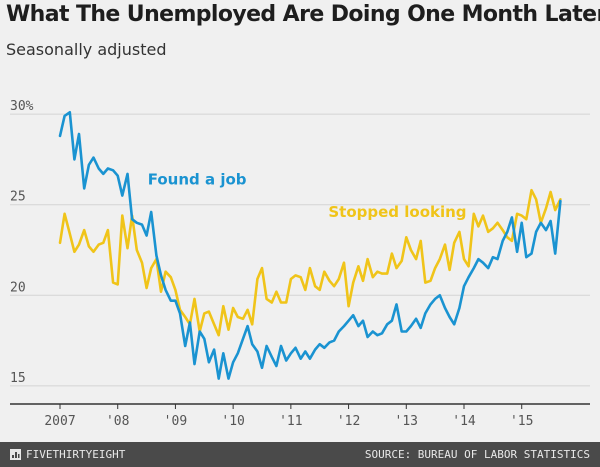  Describe the element at coordinates (521, 421) in the screenshot. I see `x-tick-label: '15` at that location.